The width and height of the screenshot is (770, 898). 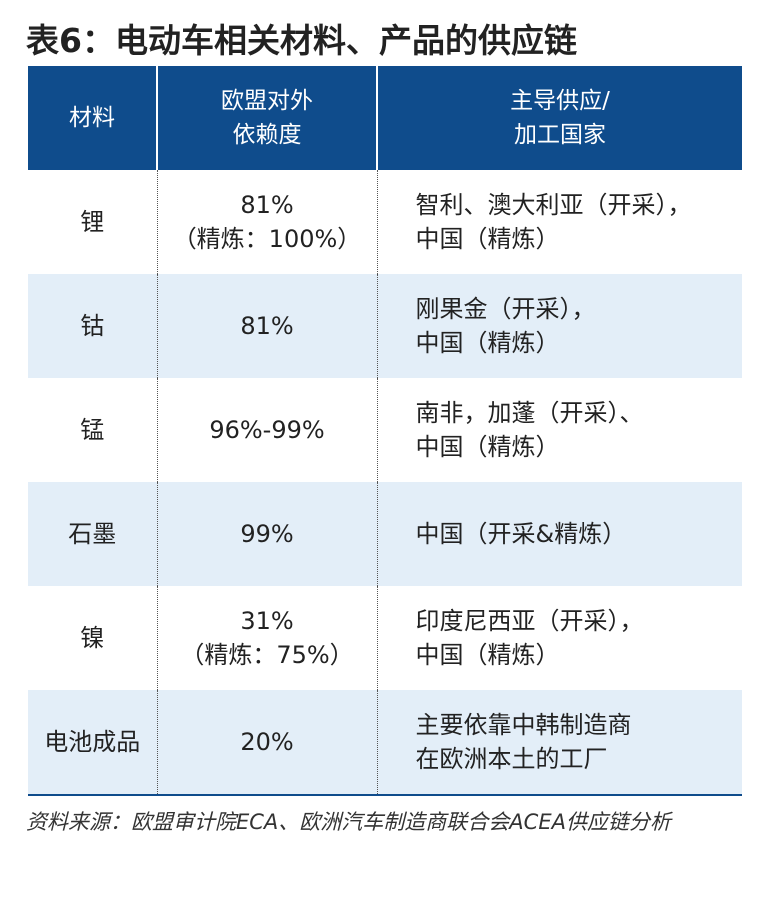 What do you see at coordinates (559, 326) in the screenshot?
I see `supplier-cell: 刚果金（开采）， 中国（精炼）` at bounding box center [559, 326].